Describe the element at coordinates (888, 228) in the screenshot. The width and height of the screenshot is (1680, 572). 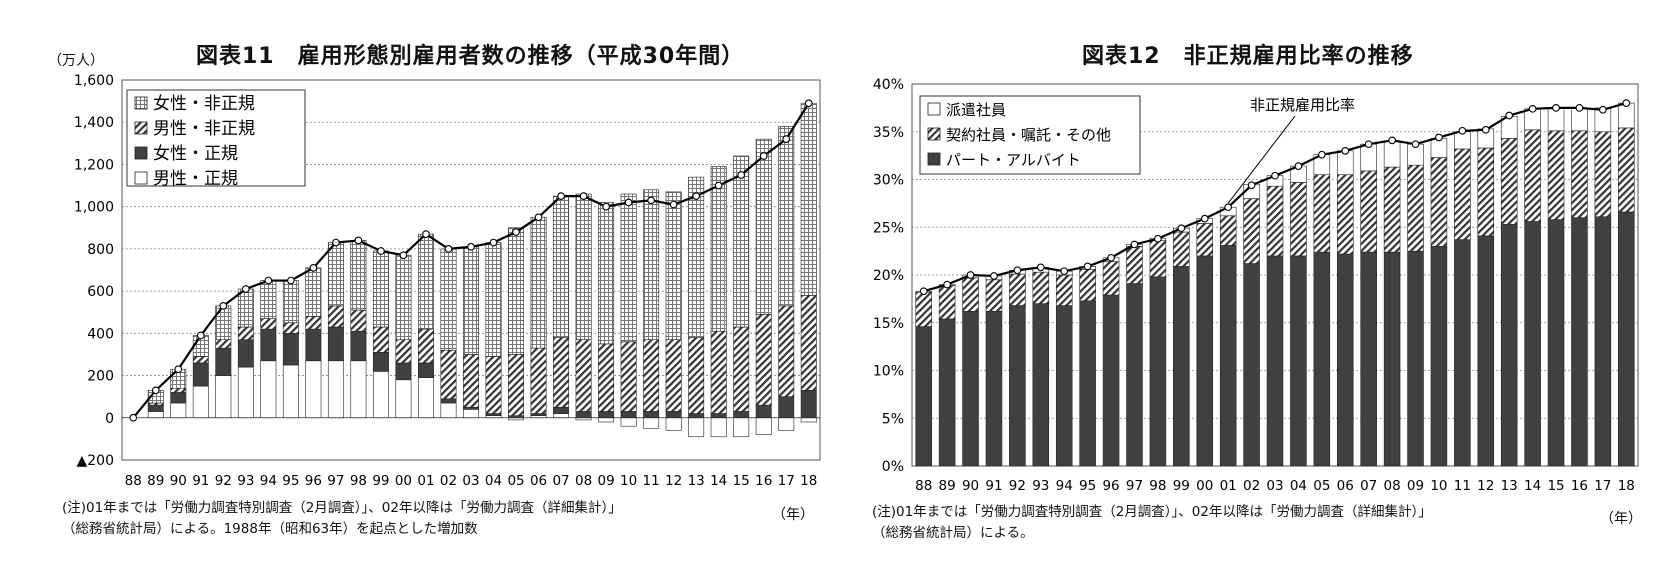
I see `y-tick-label: 25%` at that location.